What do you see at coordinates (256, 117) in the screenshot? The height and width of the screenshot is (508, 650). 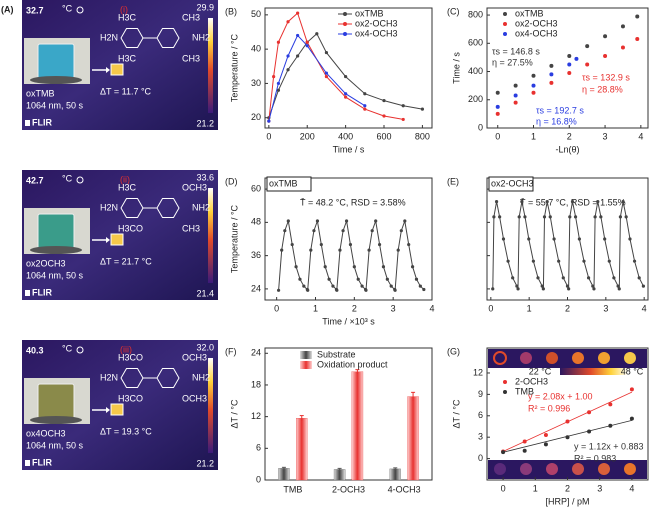 I see `y-tick-label: 20` at bounding box center [256, 117].